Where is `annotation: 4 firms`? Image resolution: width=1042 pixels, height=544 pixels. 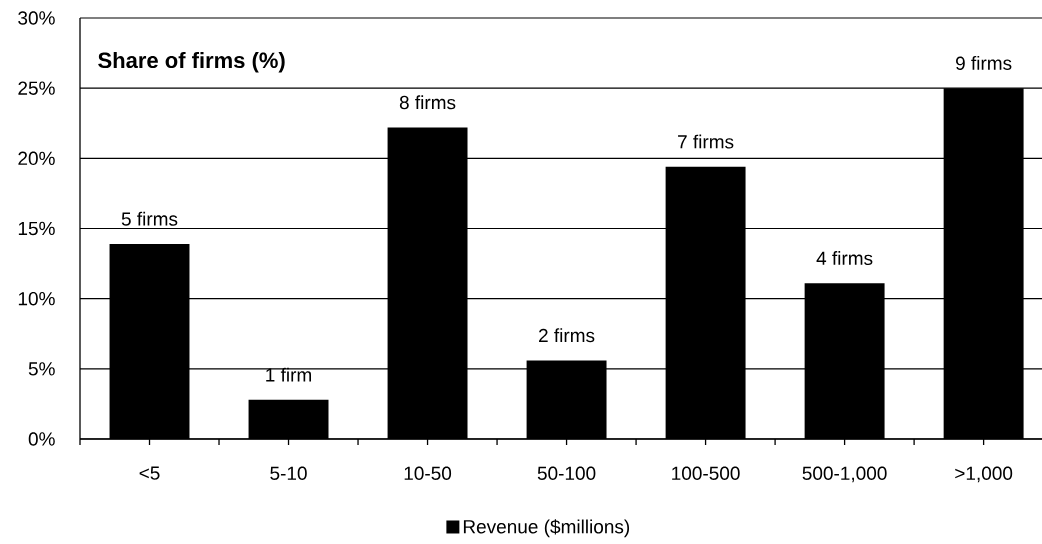 annotation: 4 firms is located at coordinates (844, 258).